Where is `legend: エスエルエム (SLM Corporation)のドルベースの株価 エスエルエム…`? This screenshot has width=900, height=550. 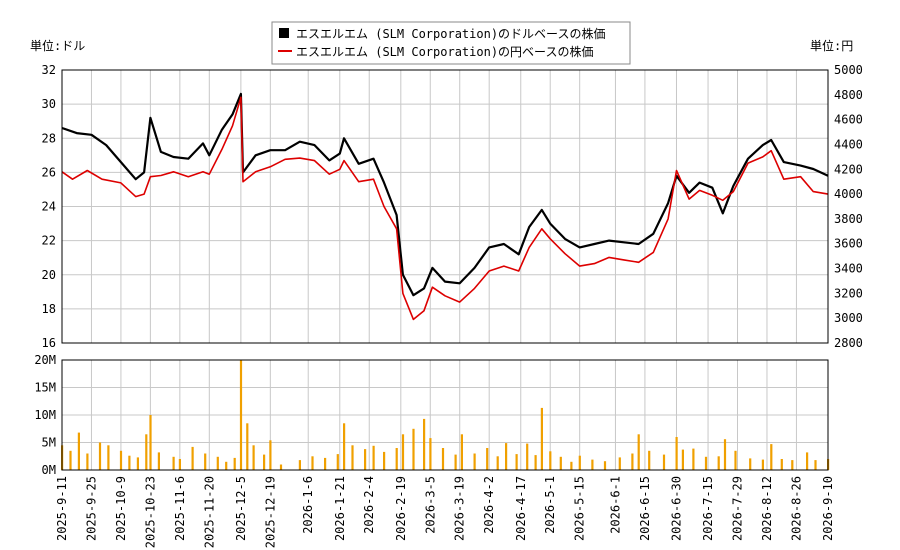 legend: エスエルエム (SLM Corporation)のドルベースの株価 エスエルエム… is located at coordinates (451, 43).